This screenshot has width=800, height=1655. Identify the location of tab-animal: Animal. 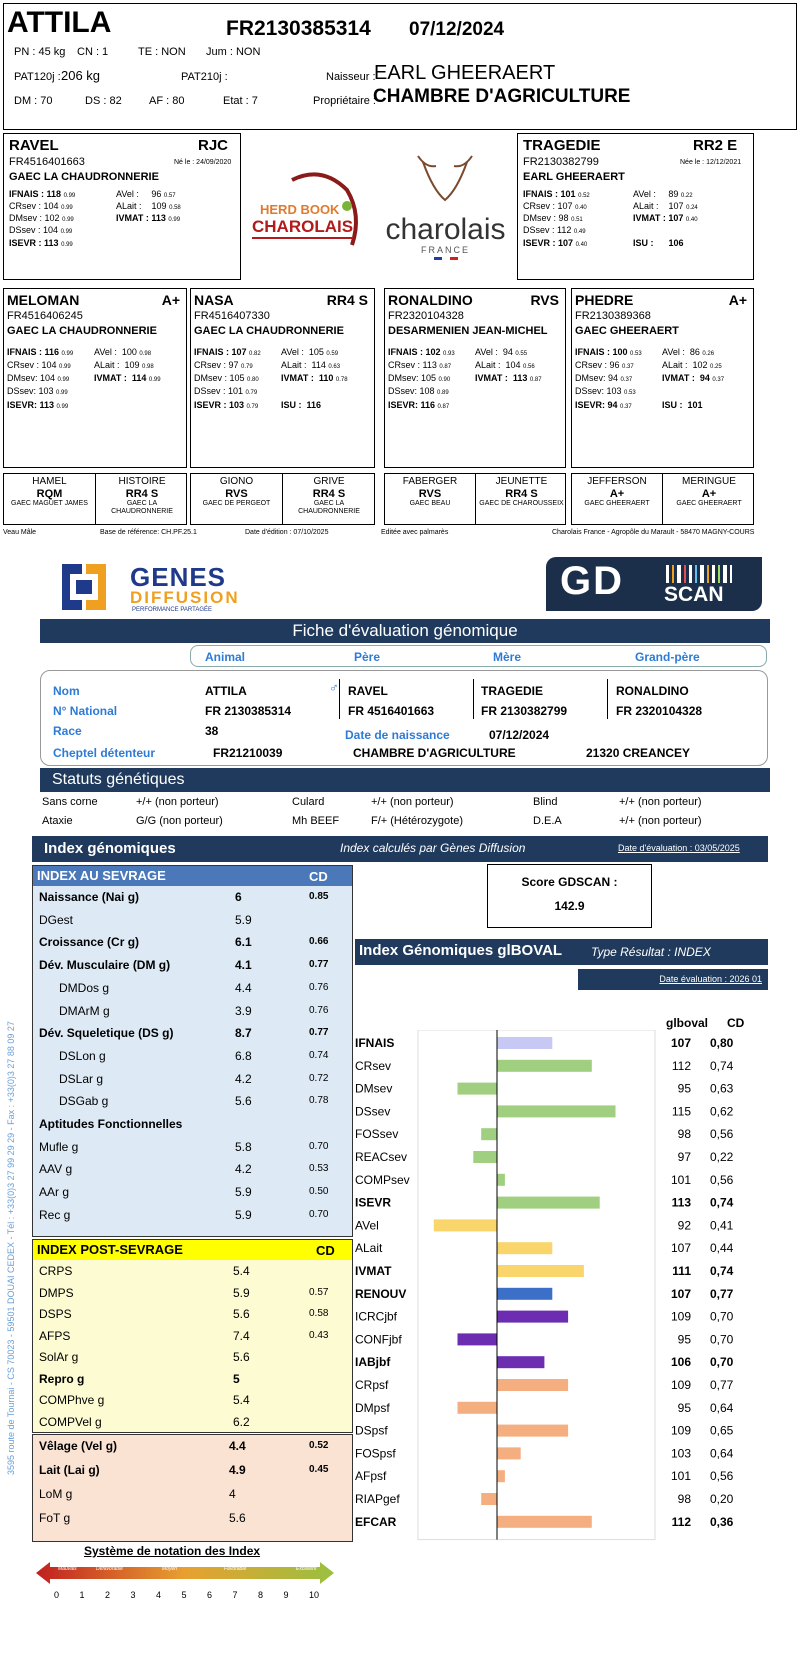
(225, 657).